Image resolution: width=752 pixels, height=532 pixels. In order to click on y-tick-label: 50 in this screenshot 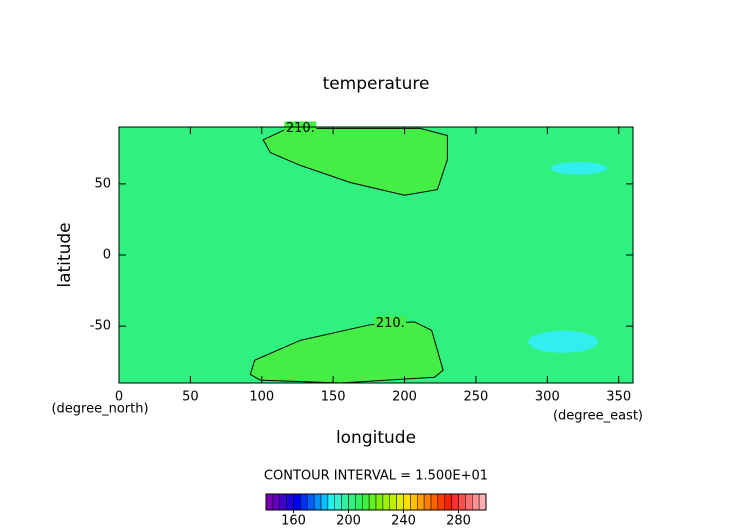, I will do `click(102, 183)`.